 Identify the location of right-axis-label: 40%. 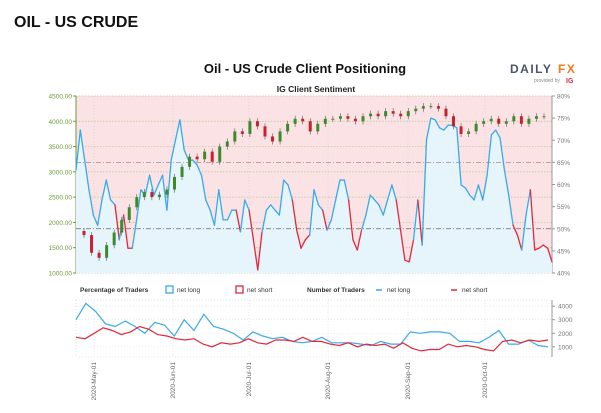
(563, 274).